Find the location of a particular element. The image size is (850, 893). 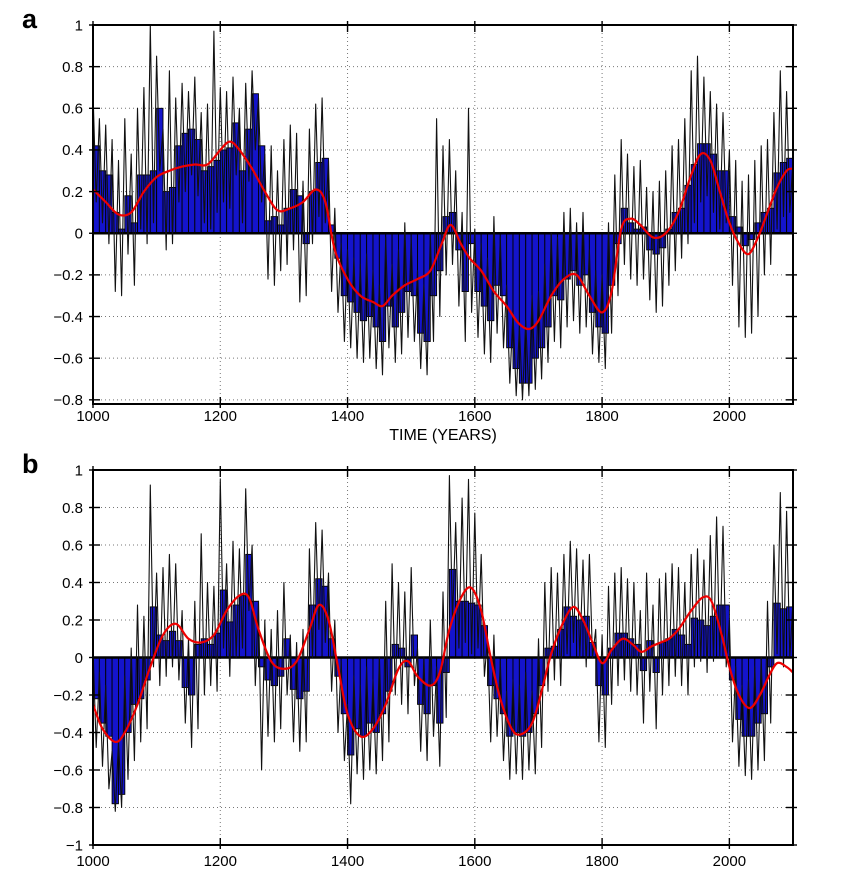

panel-b-xtick-label: 1600 is located at coordinates (474, 861).